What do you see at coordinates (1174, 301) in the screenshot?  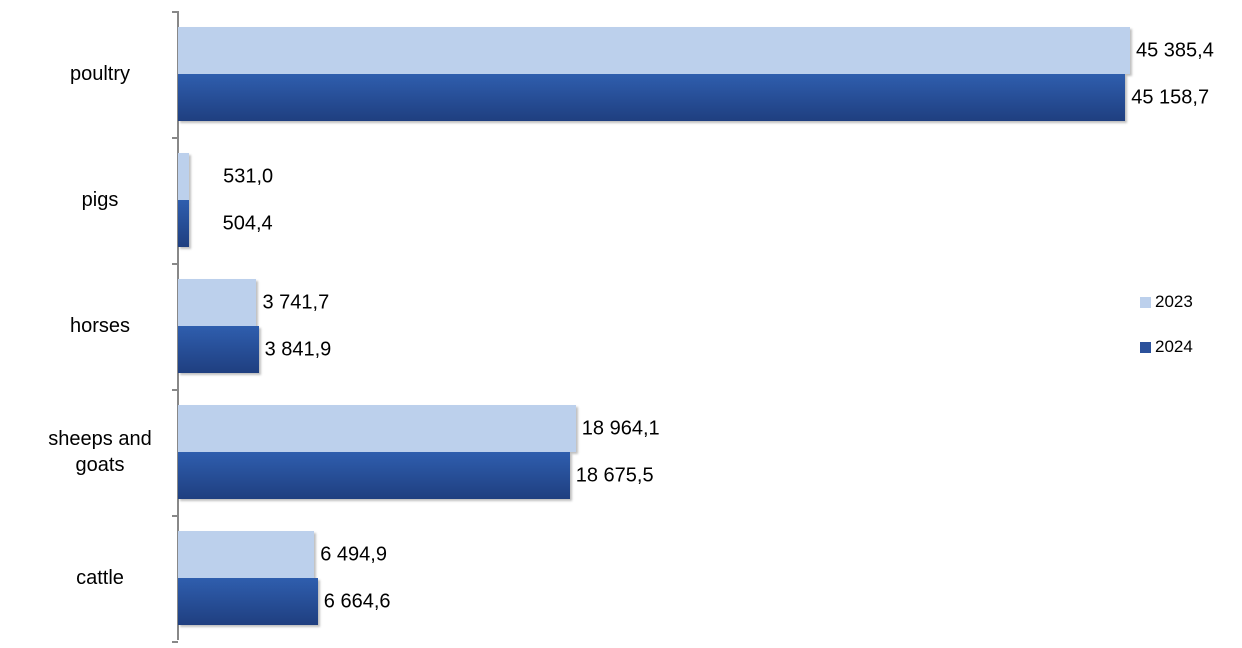 I see `legend-label: 2023` at bounding box center [1174, 301].